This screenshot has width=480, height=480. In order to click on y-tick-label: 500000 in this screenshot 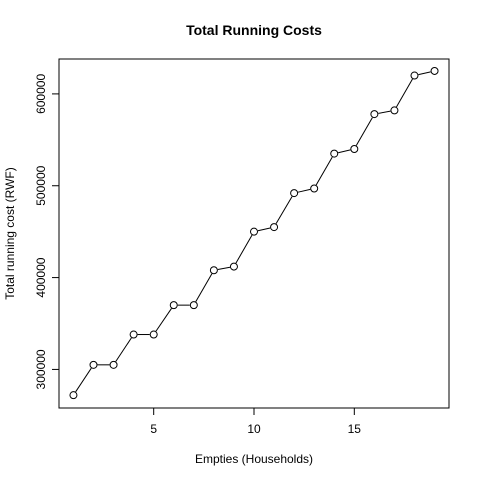, I will do `click(41, 185)`.